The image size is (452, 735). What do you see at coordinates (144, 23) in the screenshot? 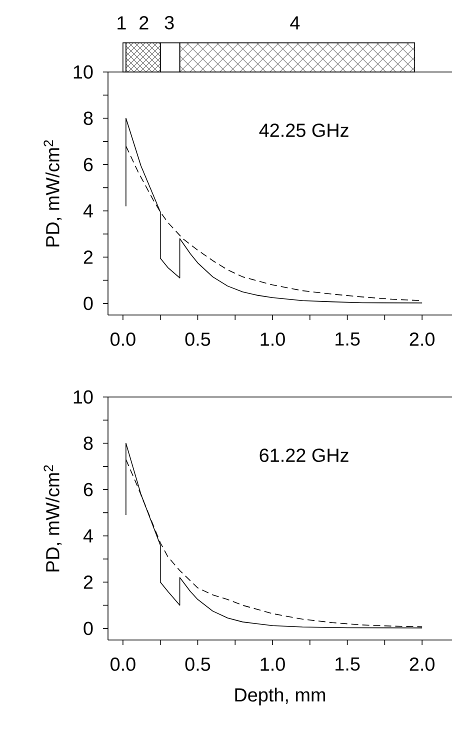
I see `text: 2` at bounding box center [144, 23].